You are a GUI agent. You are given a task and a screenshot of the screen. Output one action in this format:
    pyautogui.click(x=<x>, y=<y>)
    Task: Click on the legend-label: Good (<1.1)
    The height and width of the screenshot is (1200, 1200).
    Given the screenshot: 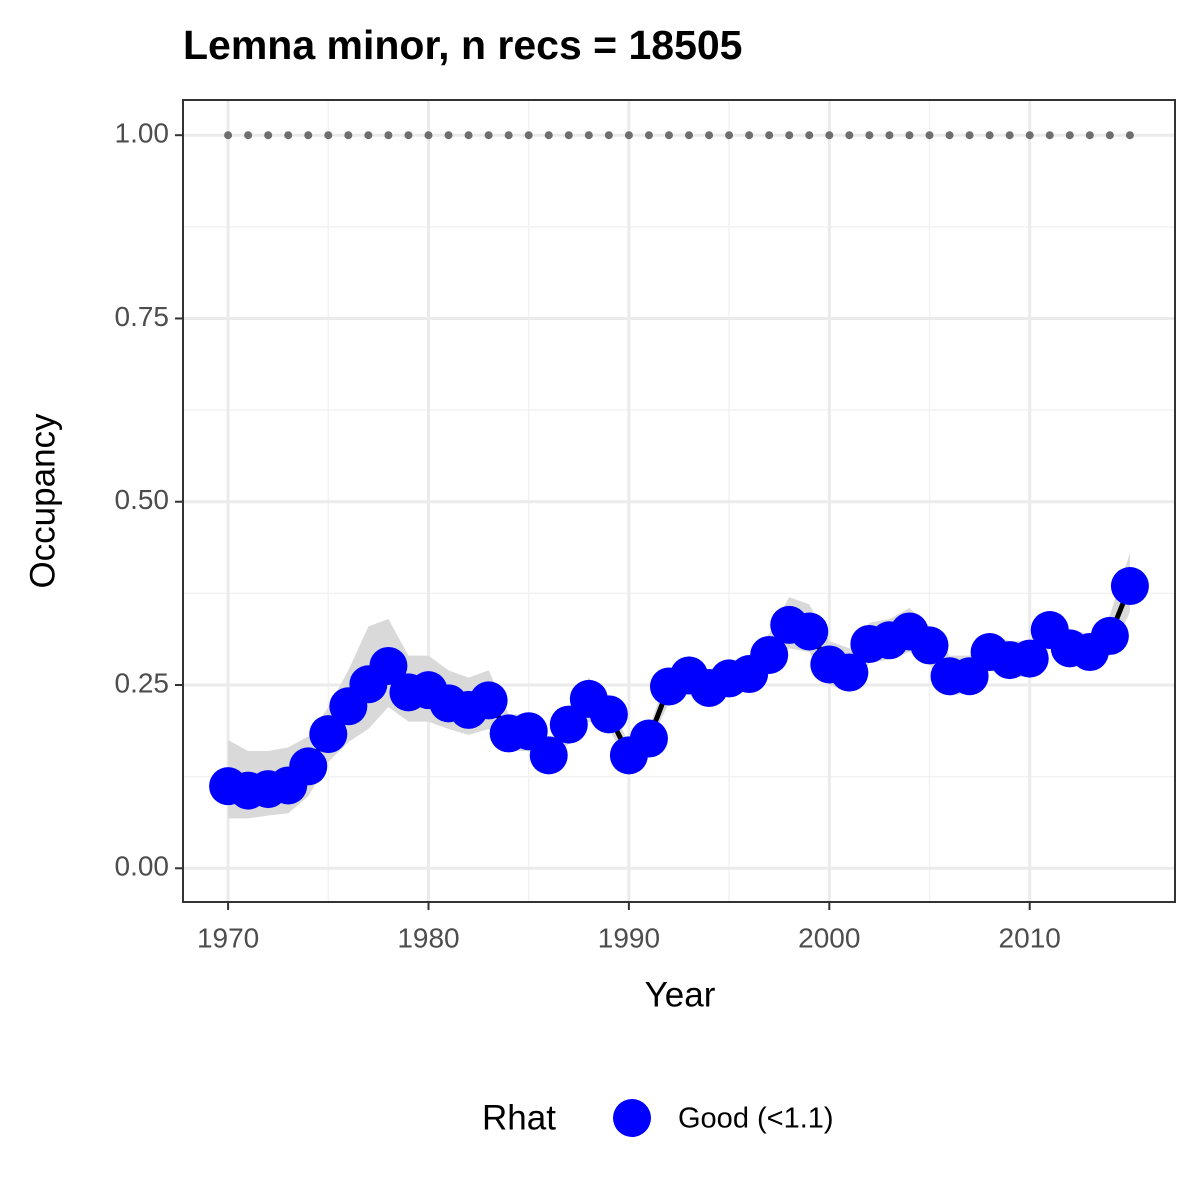 What is the action you would take?
    pyautogui.click(x=756, y=1119)
    